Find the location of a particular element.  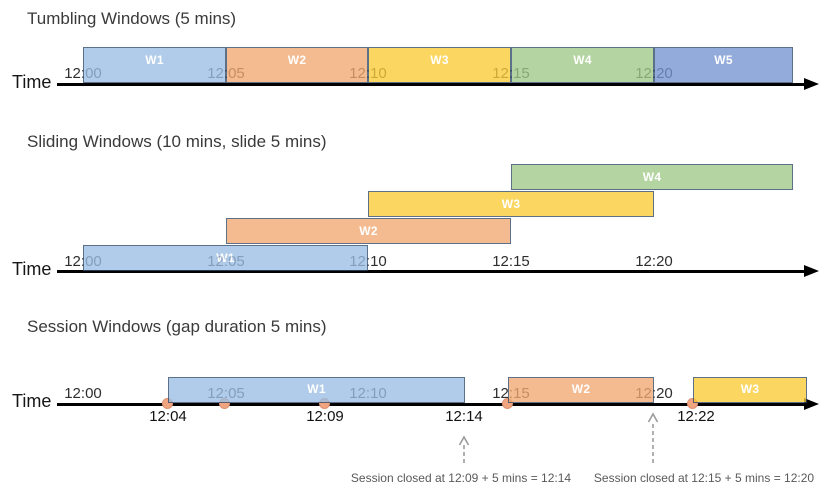

session-window-w1-label: W1 is located at coordinates (316, 388).